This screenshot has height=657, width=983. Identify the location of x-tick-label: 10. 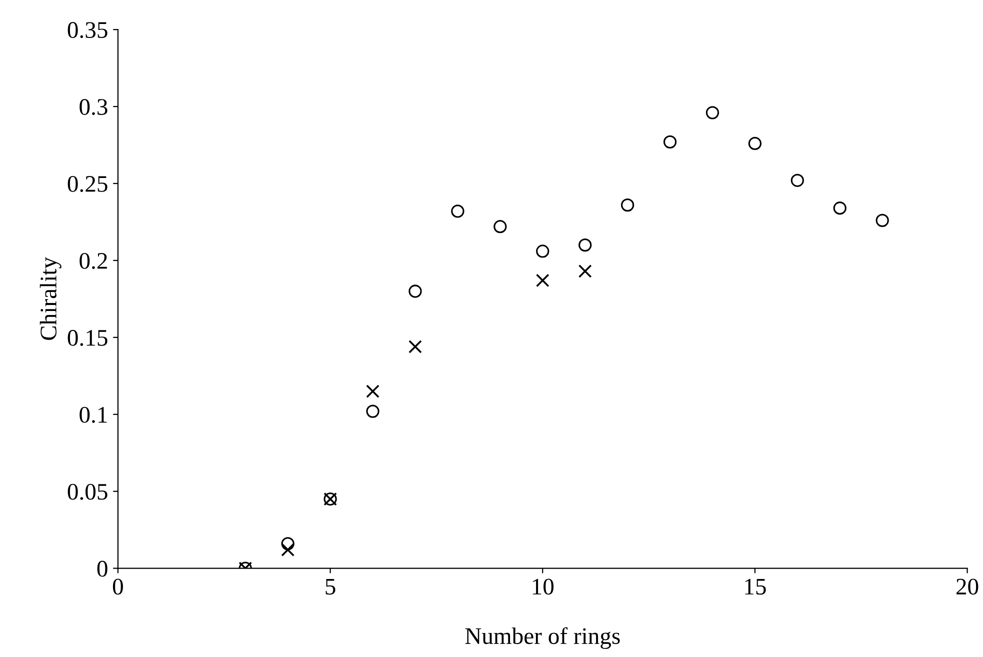
(543, 586).